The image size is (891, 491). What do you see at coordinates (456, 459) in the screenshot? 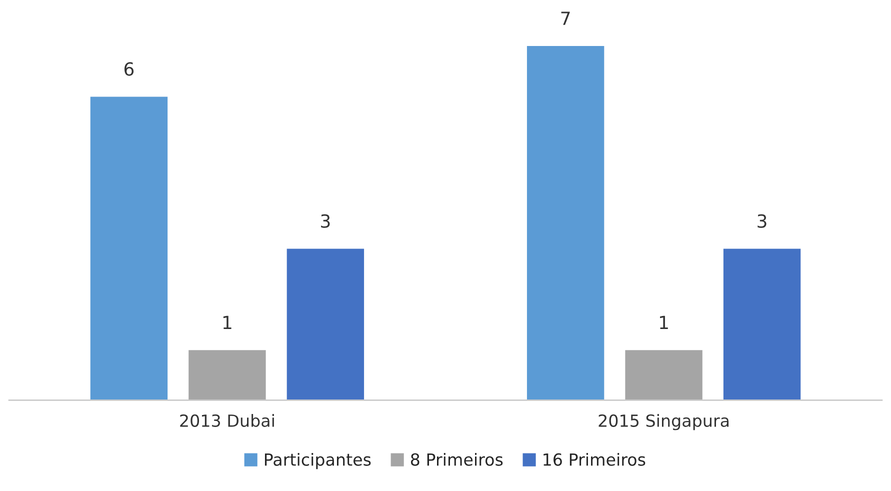
I see `legend-label: 8 Primeiros` at bounding box center [456, 459].